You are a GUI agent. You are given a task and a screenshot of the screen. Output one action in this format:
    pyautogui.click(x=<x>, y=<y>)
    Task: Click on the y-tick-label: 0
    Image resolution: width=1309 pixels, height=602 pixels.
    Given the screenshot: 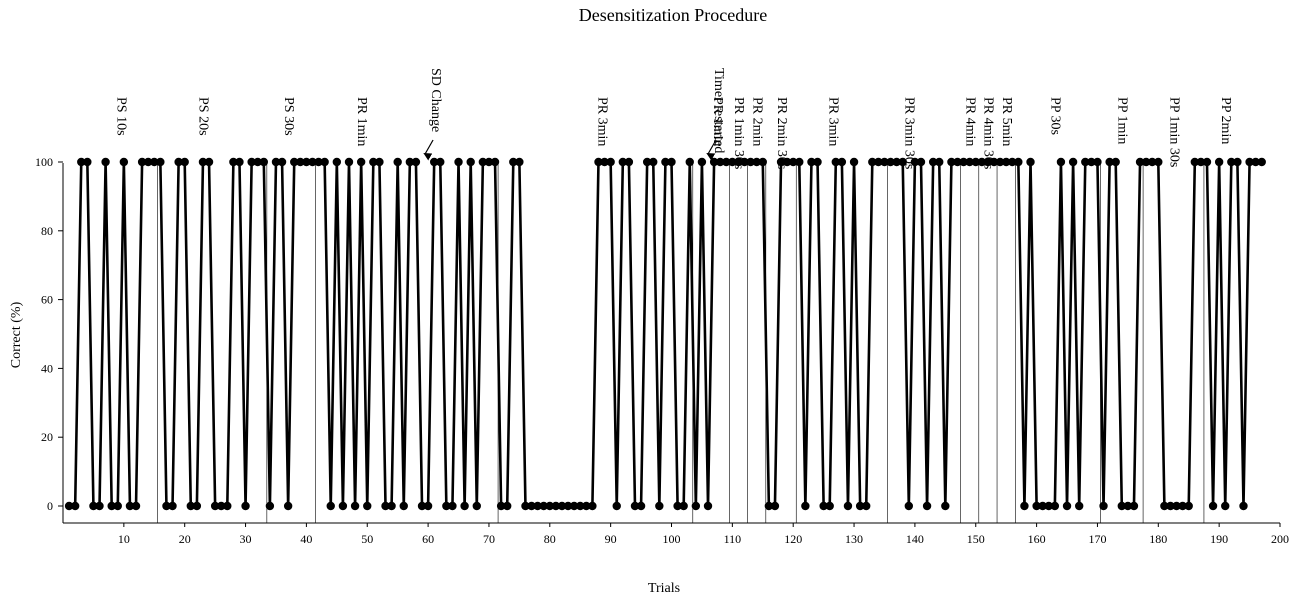 What is the action you would take?
    pyautogui.click(x=50, y=506)
    